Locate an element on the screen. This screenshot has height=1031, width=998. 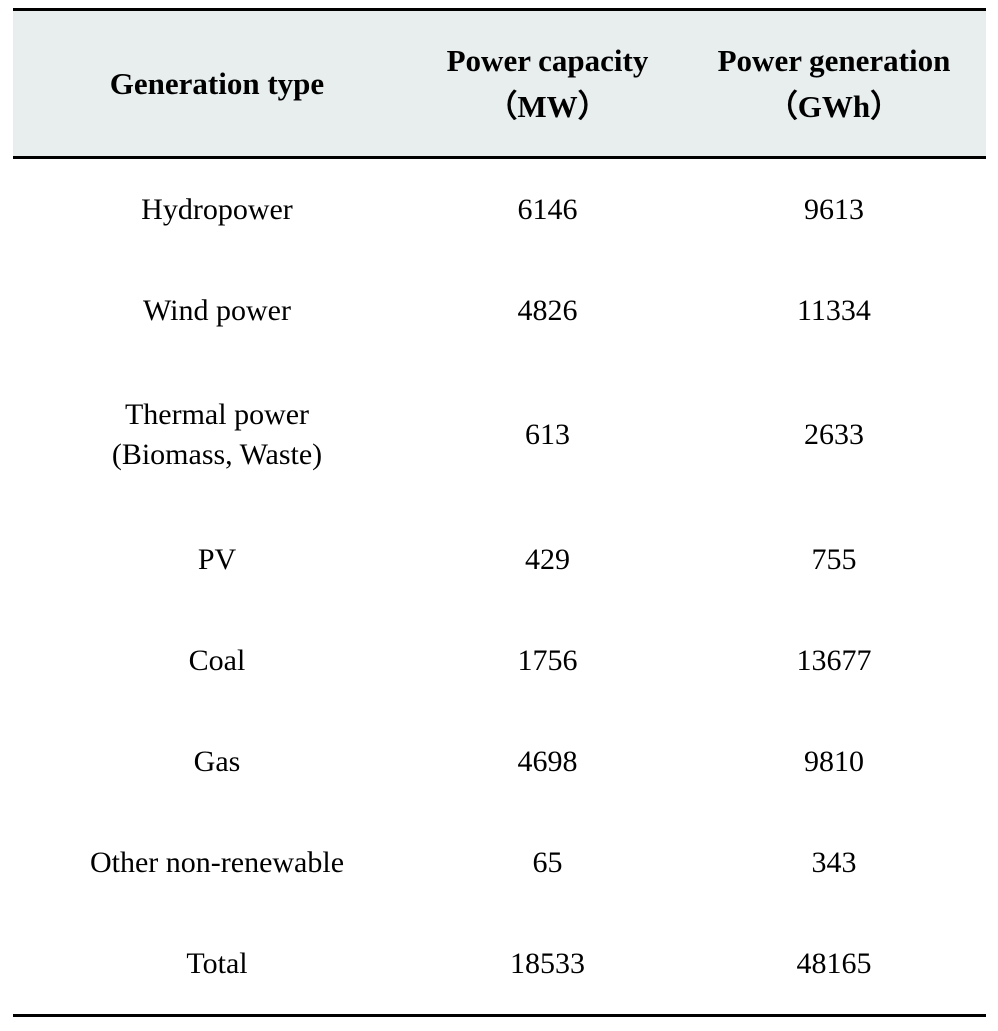
cell-text: 11334 is located at coordinates (834, 310).